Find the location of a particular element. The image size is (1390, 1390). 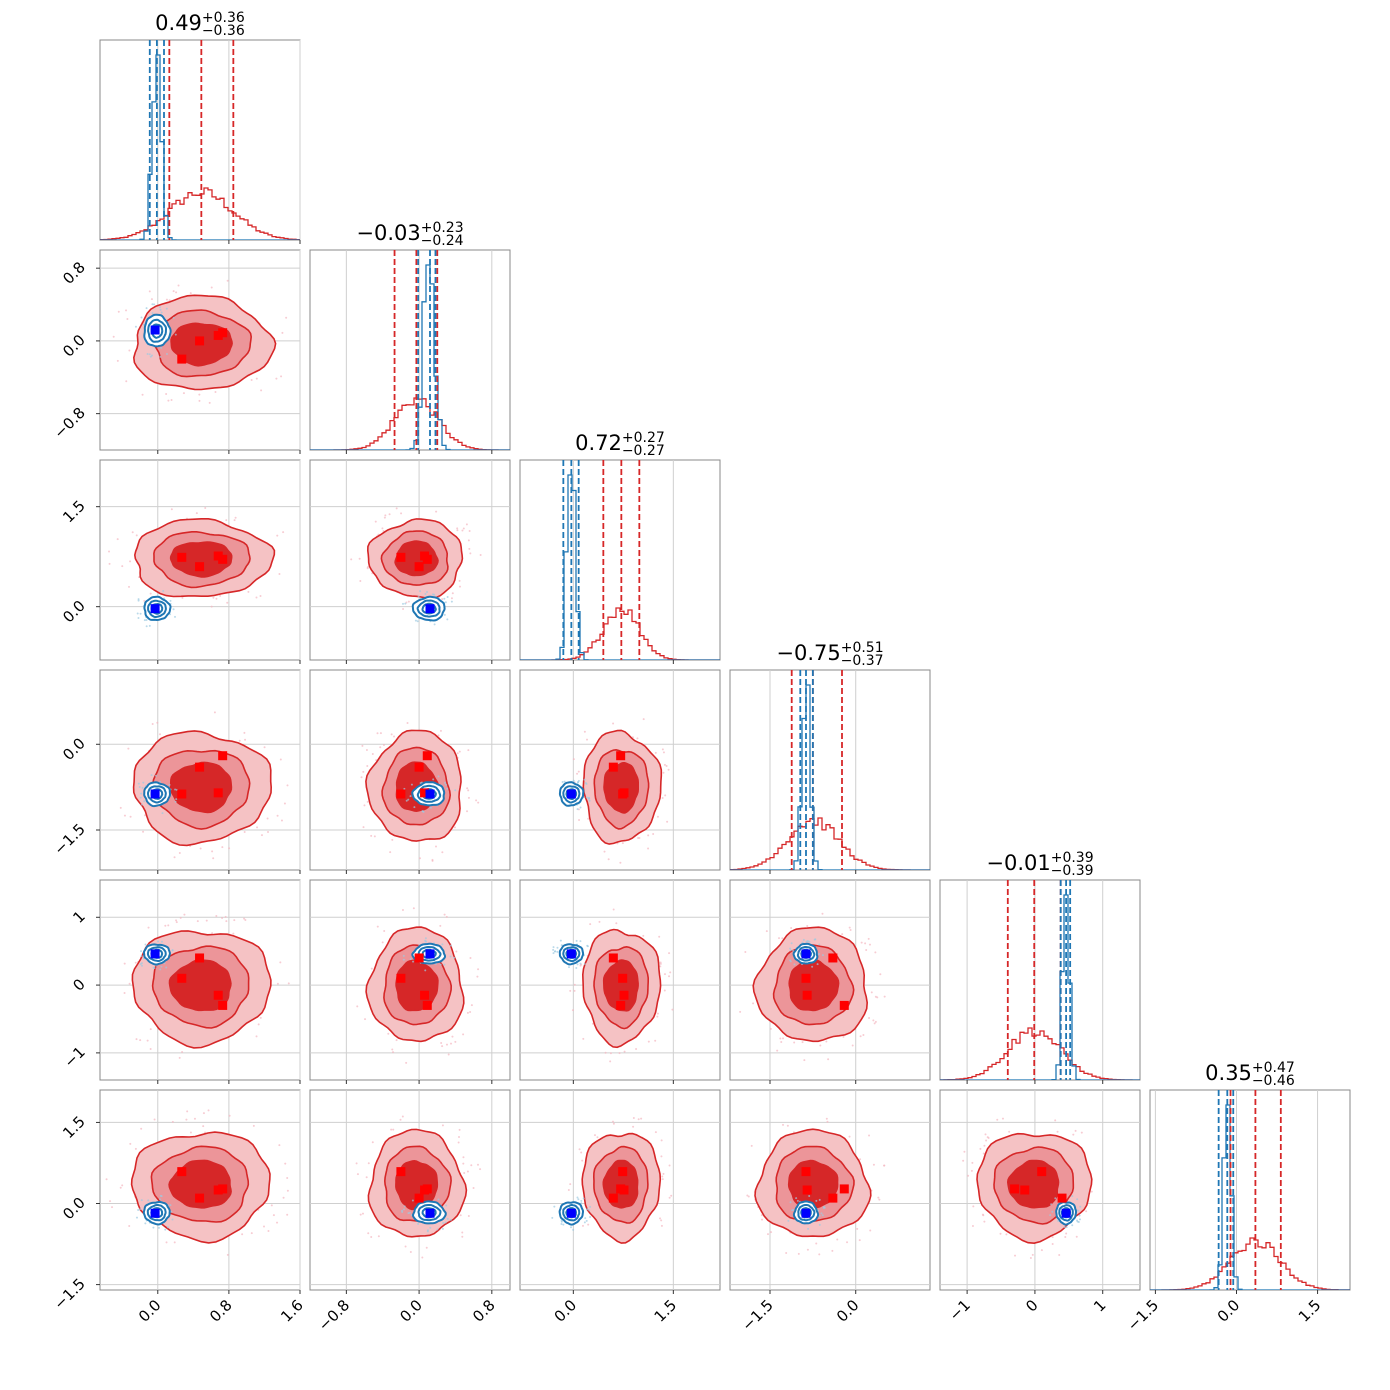

x-tick-label: 1.5 is located at coordinates (1310, 1311).